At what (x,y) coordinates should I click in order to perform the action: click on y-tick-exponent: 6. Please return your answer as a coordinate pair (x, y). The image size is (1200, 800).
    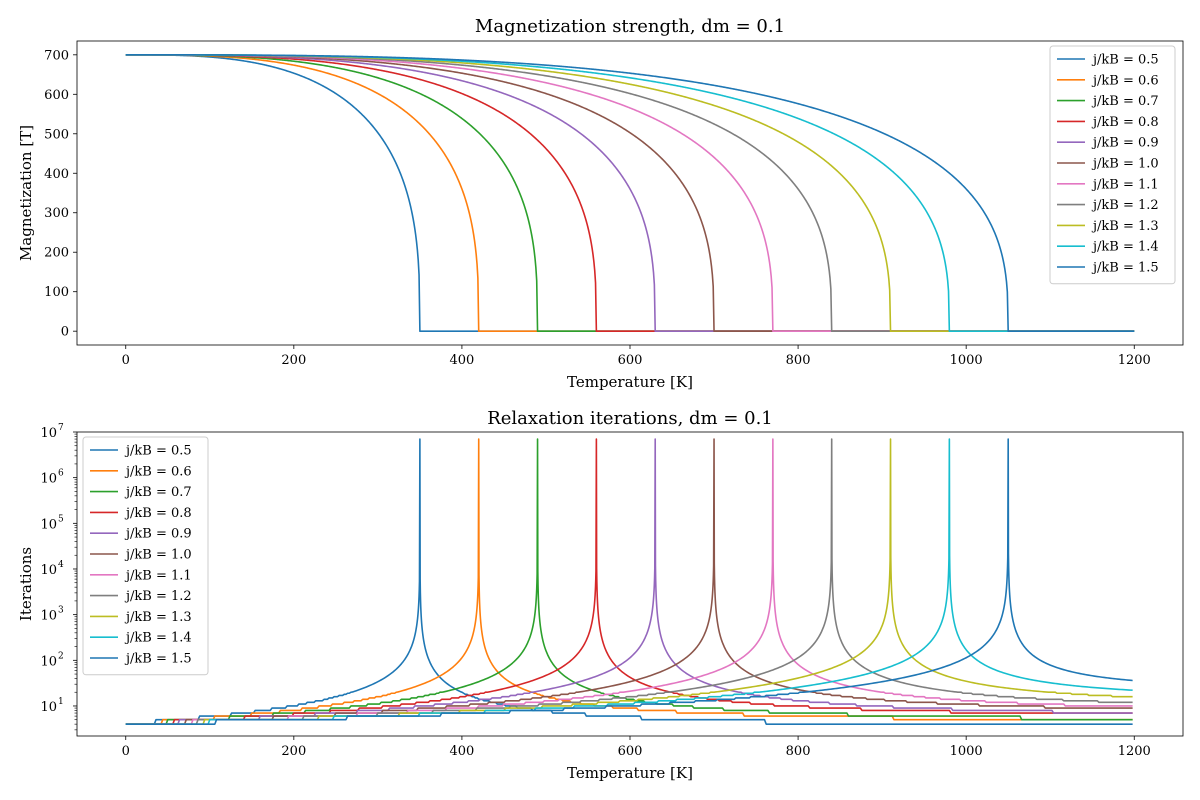
    Looking at the image, I should click on (61, 474).